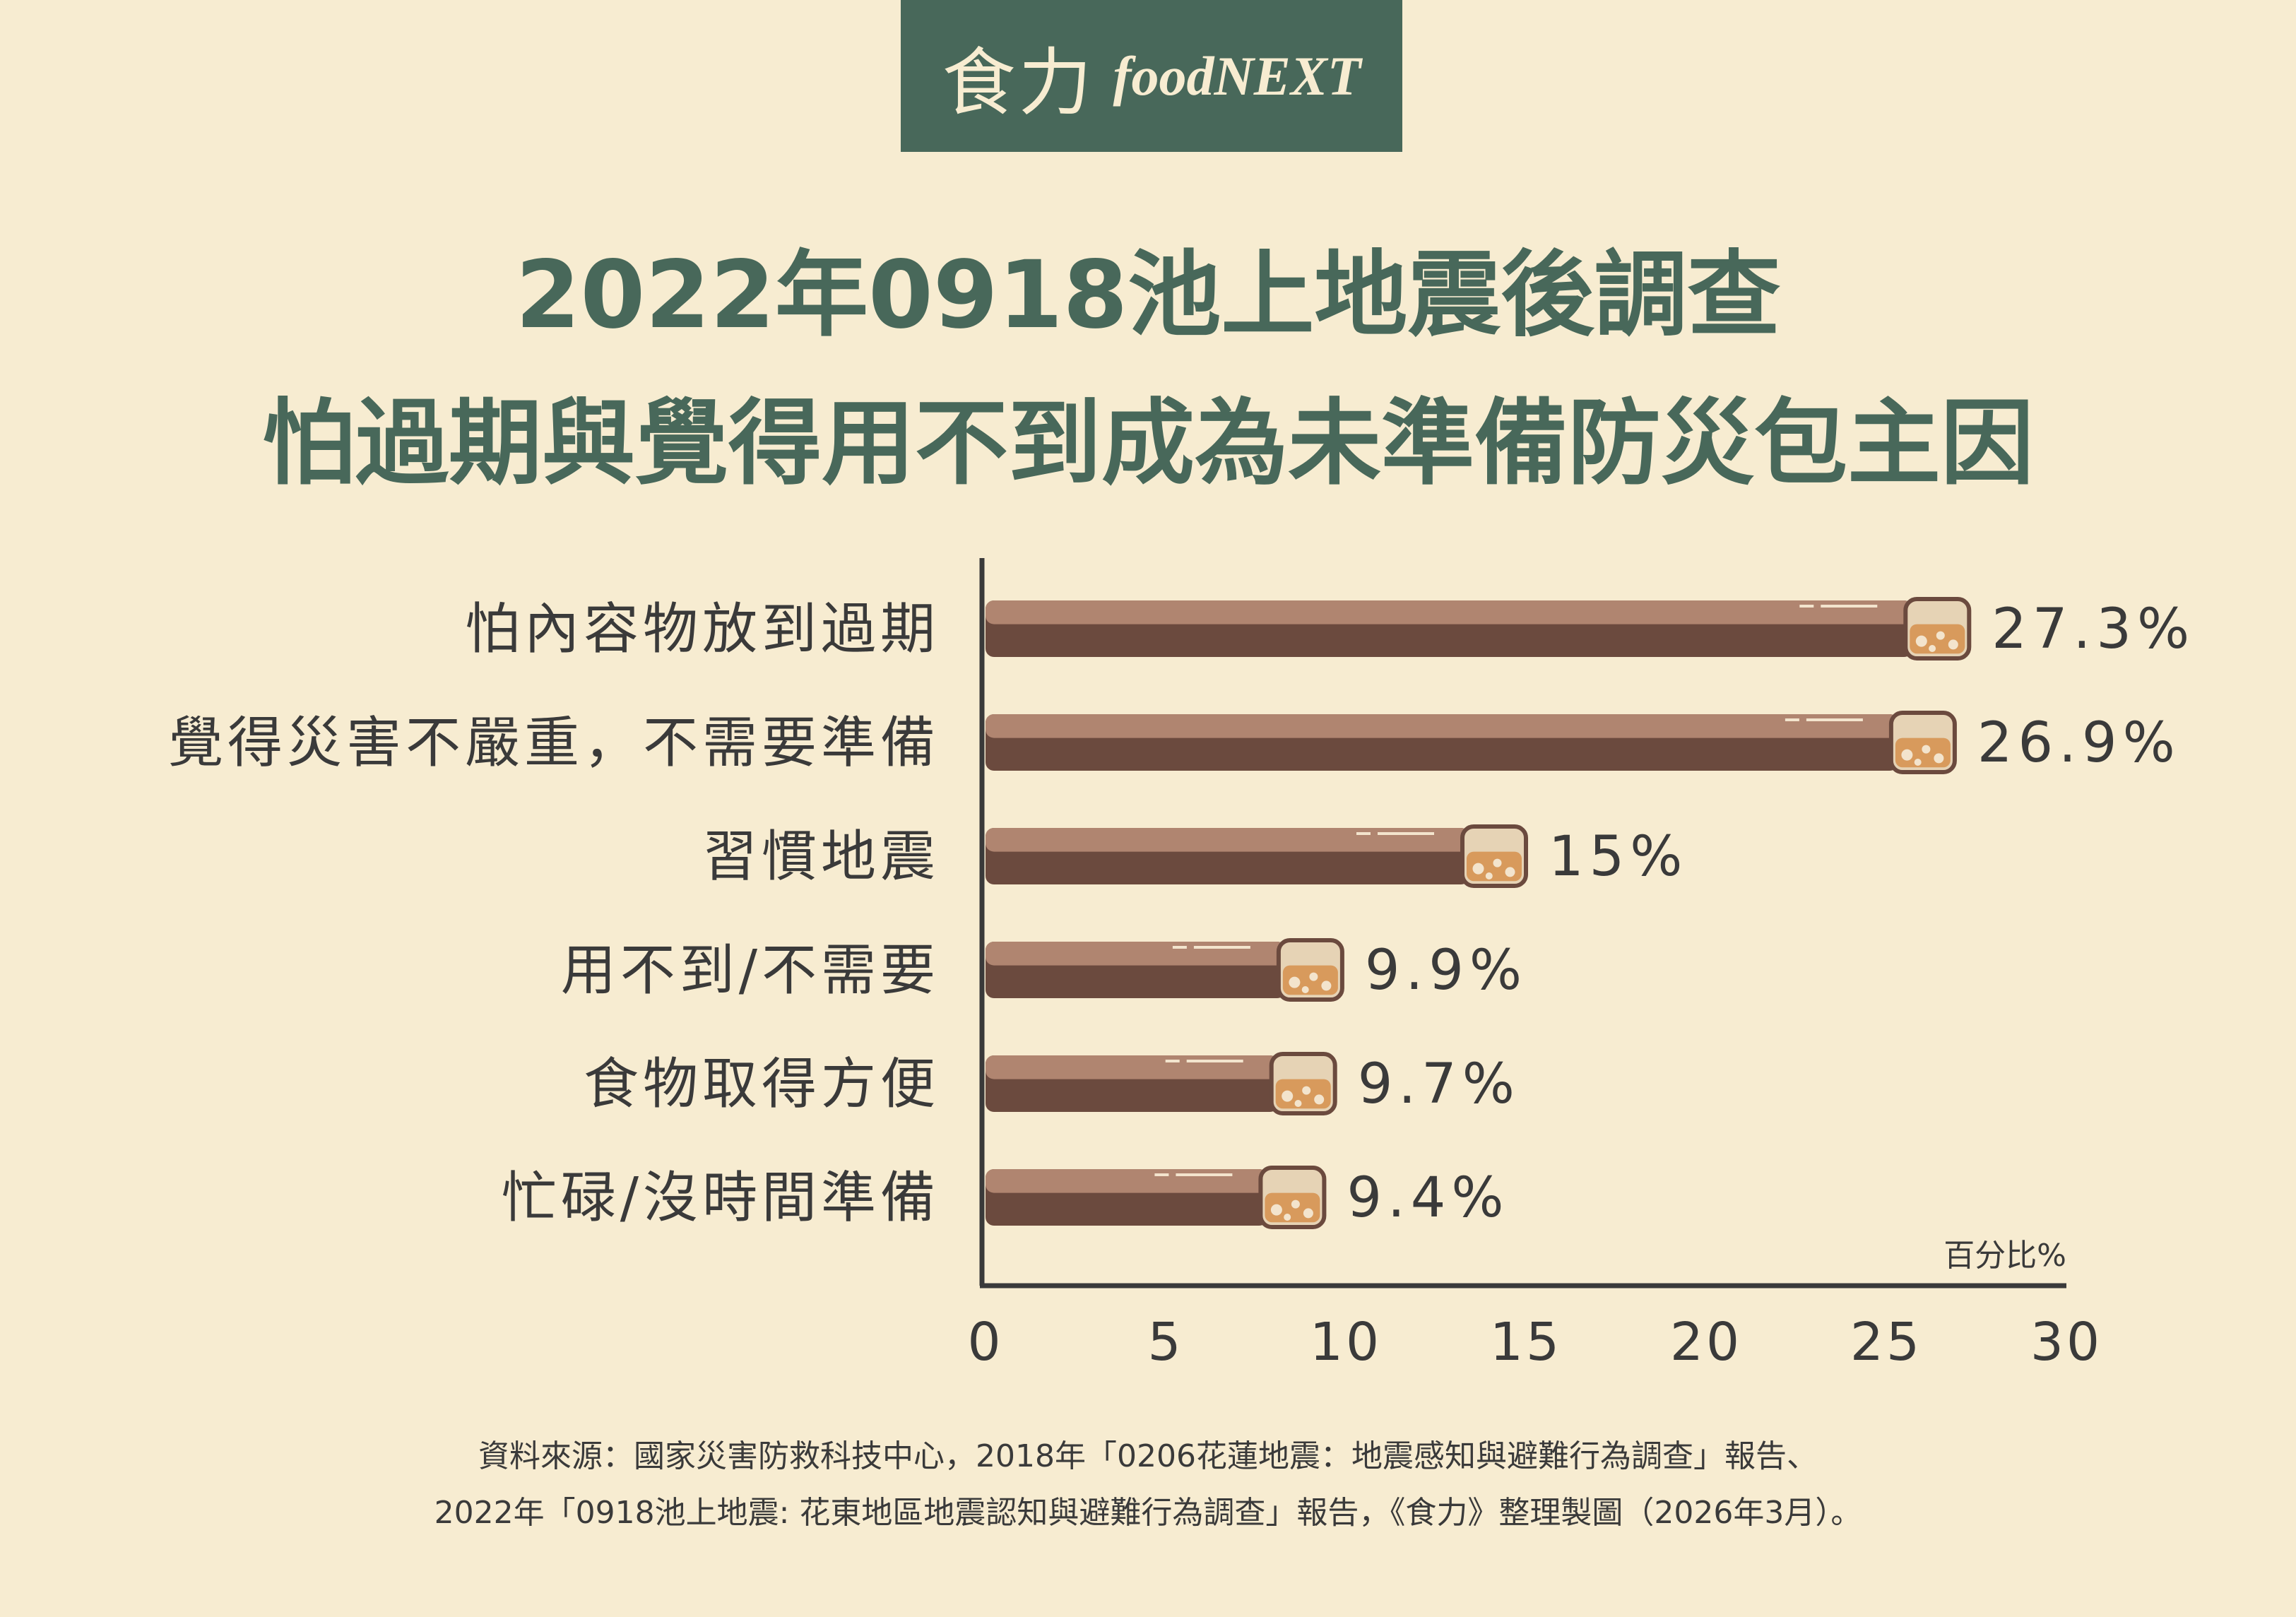 Image resolution: width=2296 pixels, height=1617 pixels. I want to click on unit-label: 百分比%, so click(2005, 1256).